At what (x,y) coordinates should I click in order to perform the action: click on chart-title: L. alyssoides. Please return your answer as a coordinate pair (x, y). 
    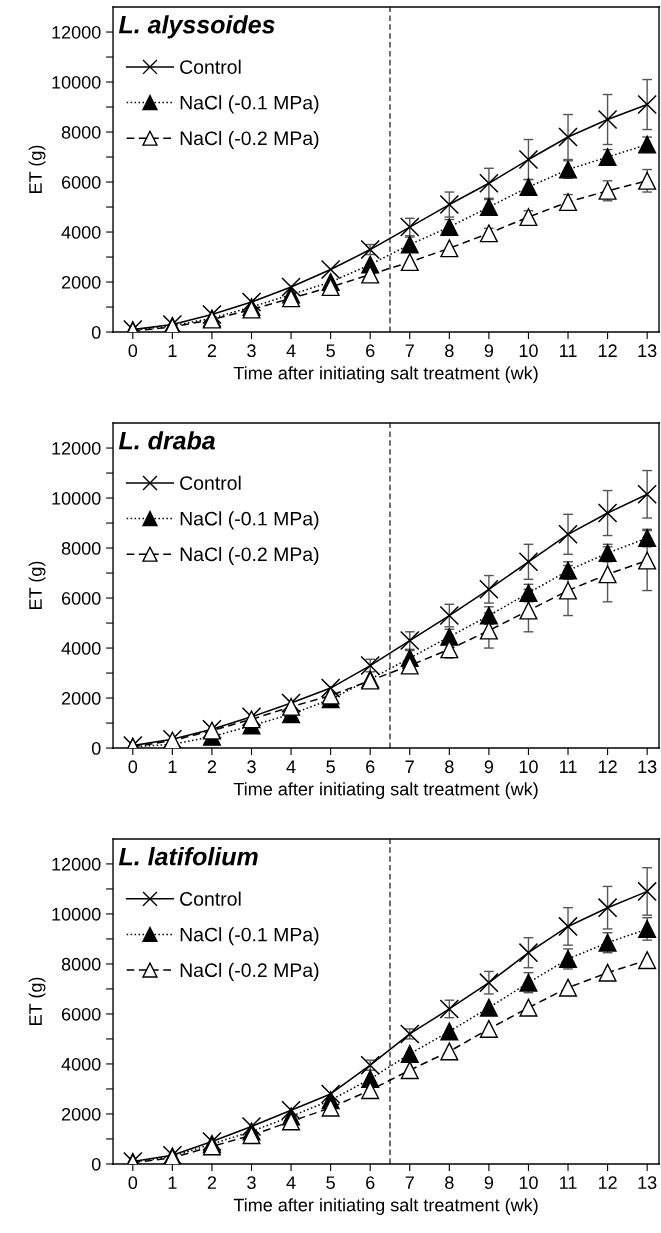
    Looking at the image, I should click on (196, 27).